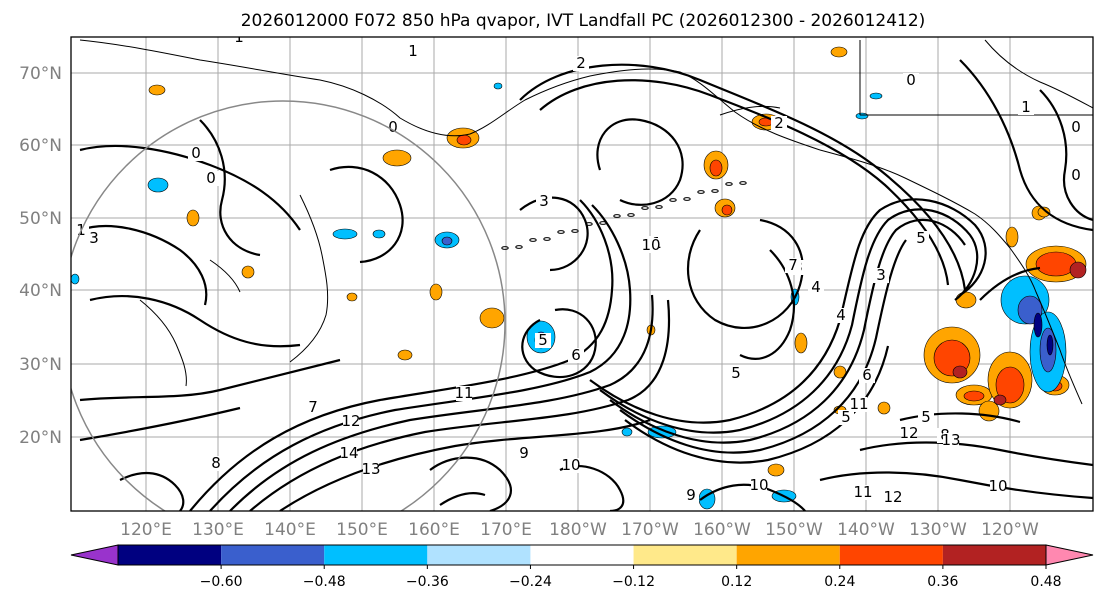  Describe the element at coordinates (633, 582) in the screenshot. I see `colorbar-tick-label: −0.12` at that location.